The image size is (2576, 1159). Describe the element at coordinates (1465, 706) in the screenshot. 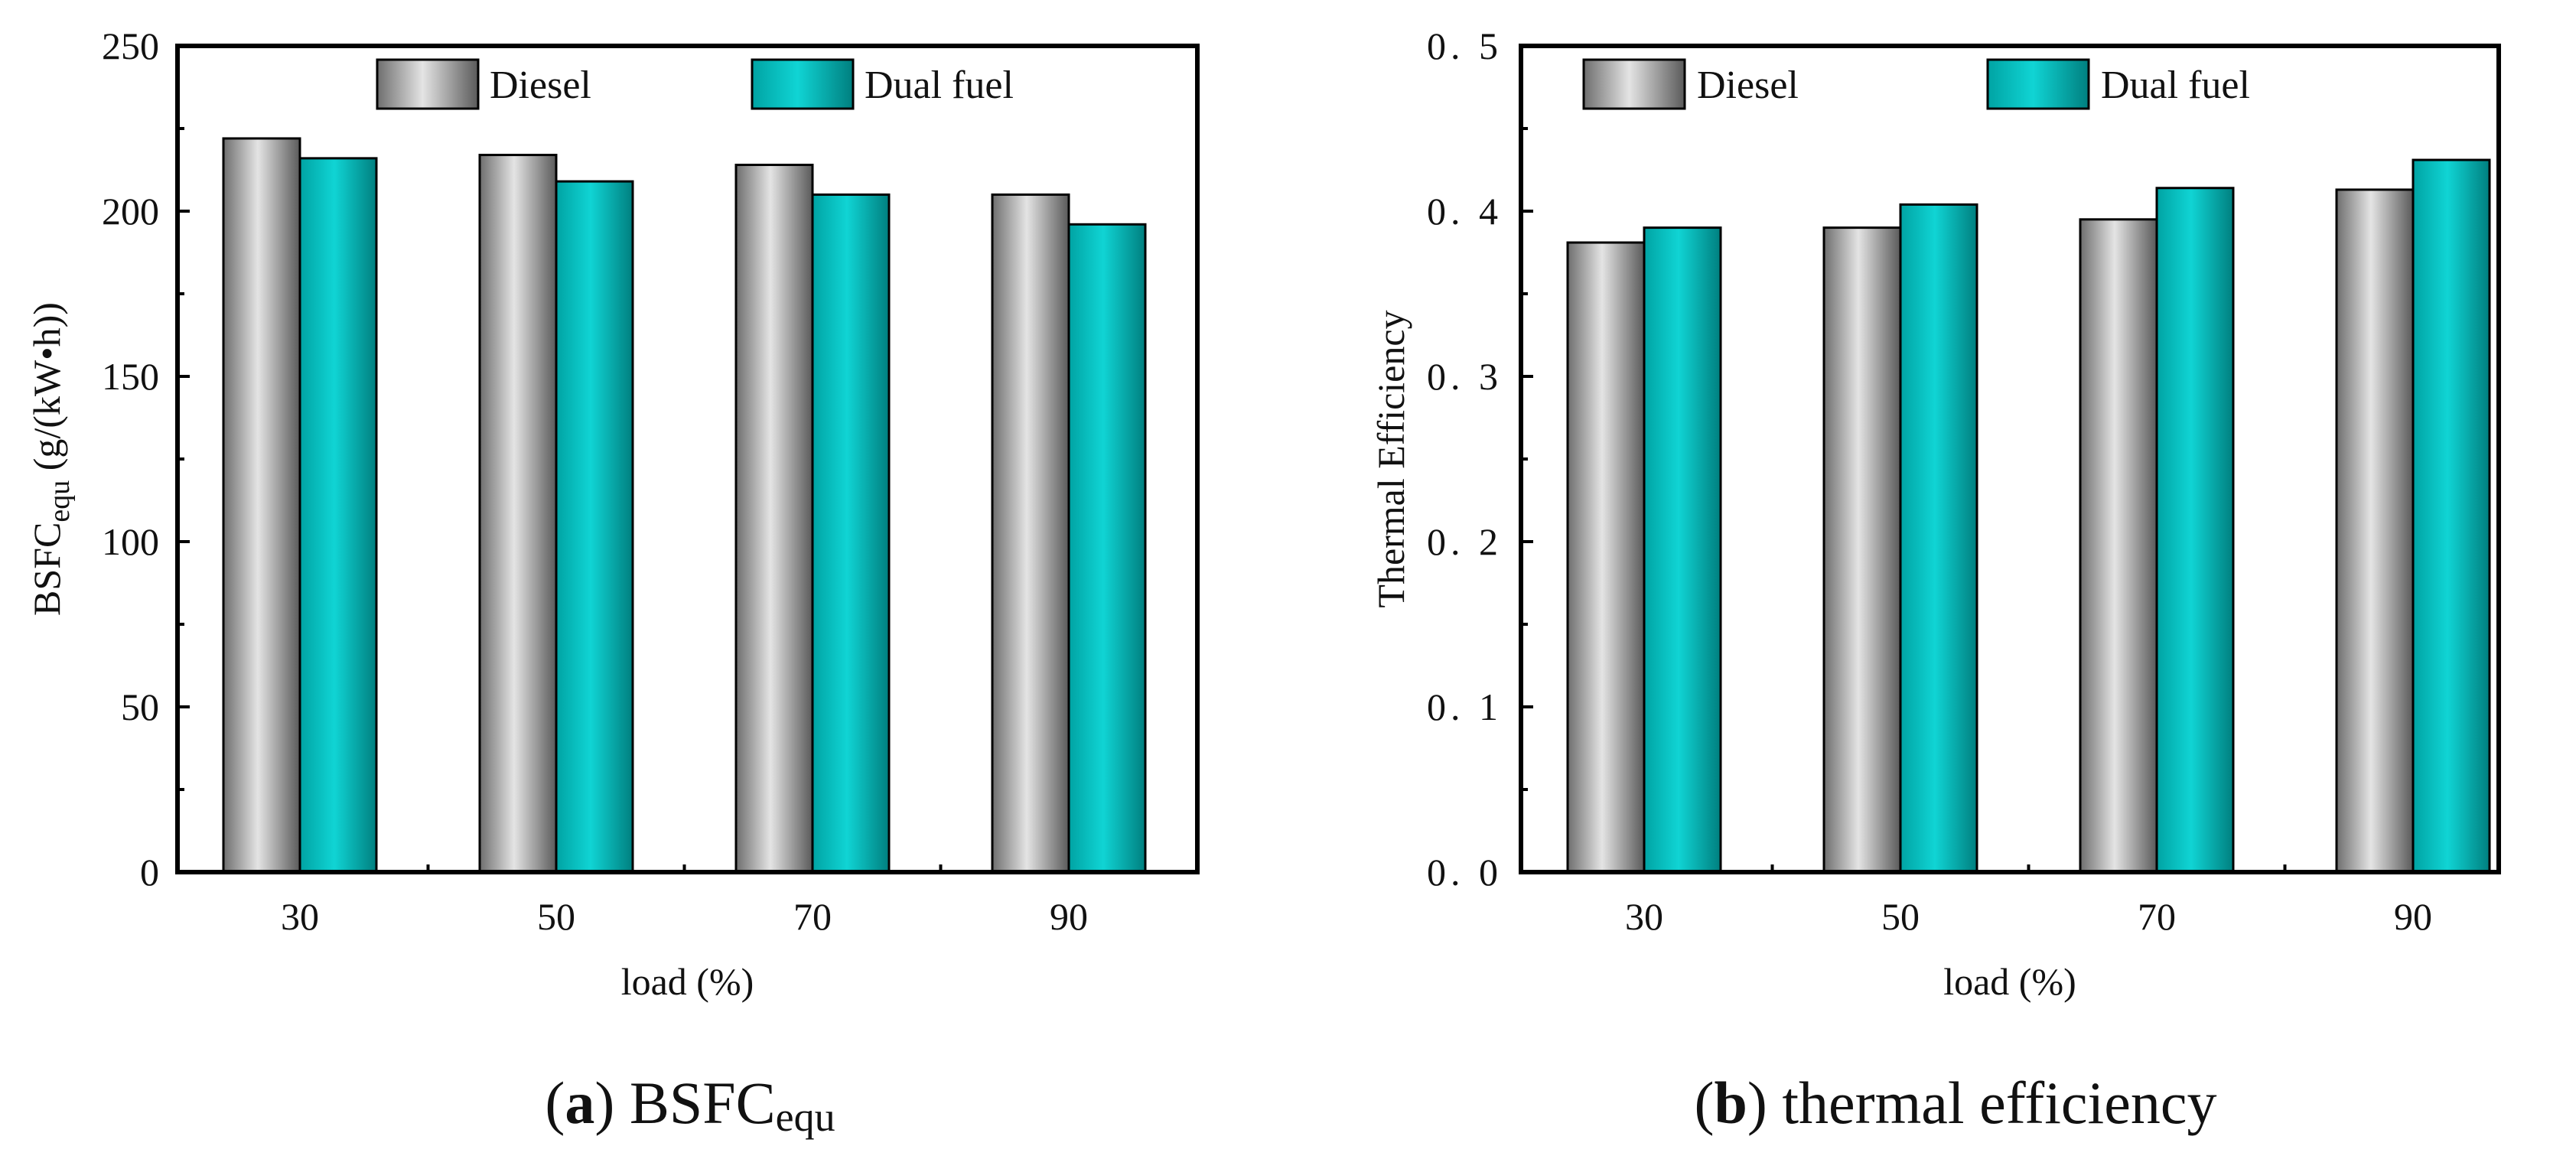

I see `y-tick-label: 0. 1` at that location.